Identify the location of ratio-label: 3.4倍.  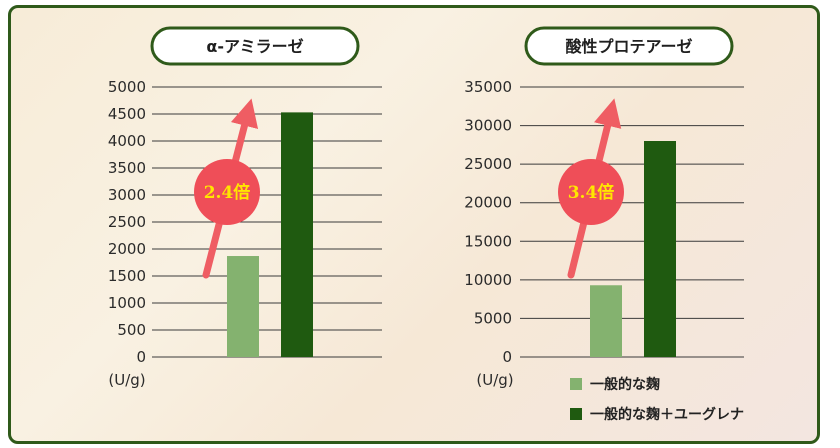
(591, 192).